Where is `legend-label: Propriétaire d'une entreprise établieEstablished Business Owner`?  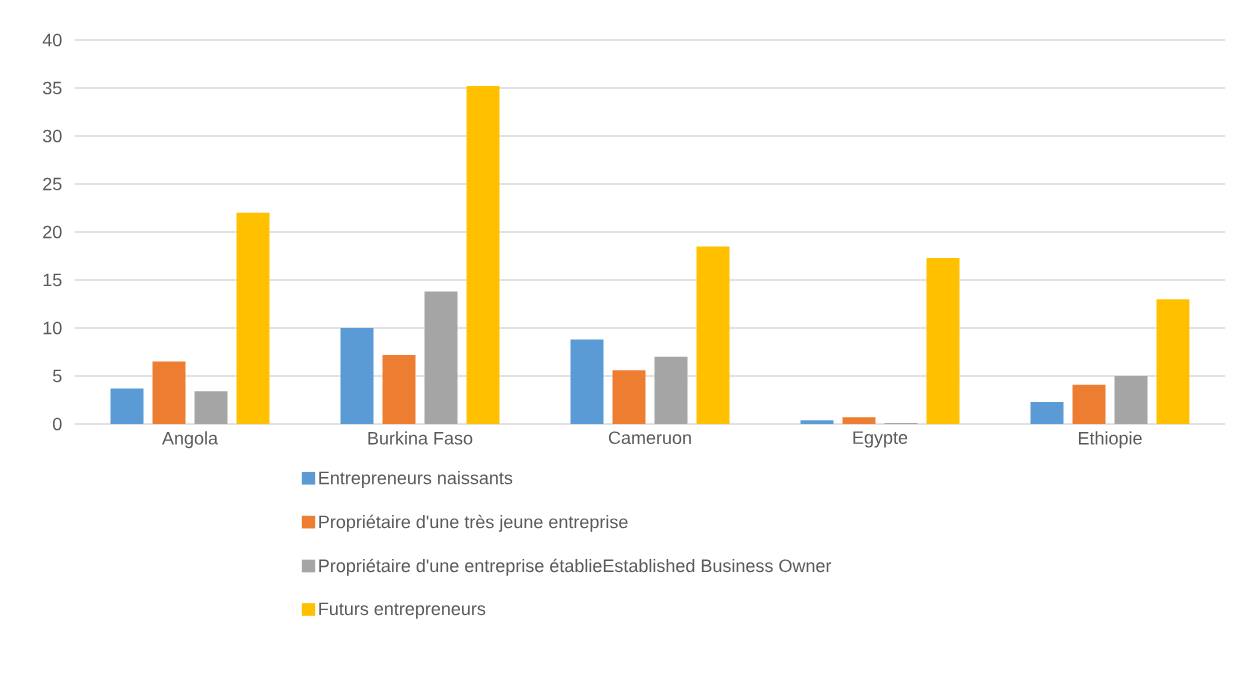
legend-label: Propriétaire d'une entreprise établieEstablished Business Owner is located at coordinates (575, 567).